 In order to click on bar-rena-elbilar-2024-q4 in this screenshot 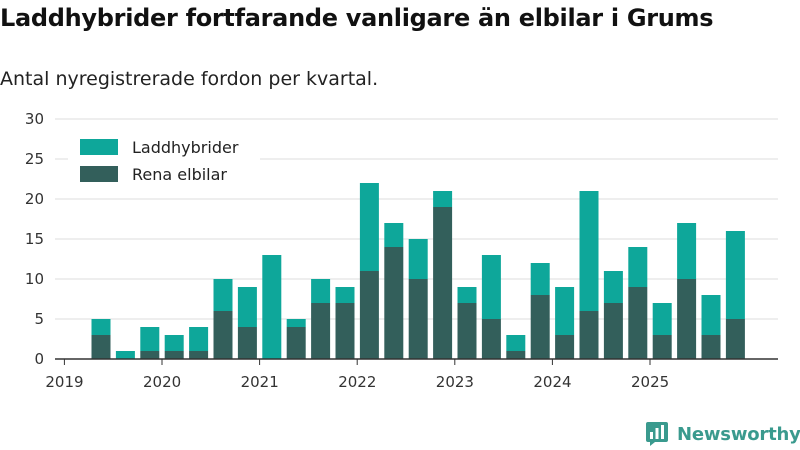, I will do `click(638, 323)`.